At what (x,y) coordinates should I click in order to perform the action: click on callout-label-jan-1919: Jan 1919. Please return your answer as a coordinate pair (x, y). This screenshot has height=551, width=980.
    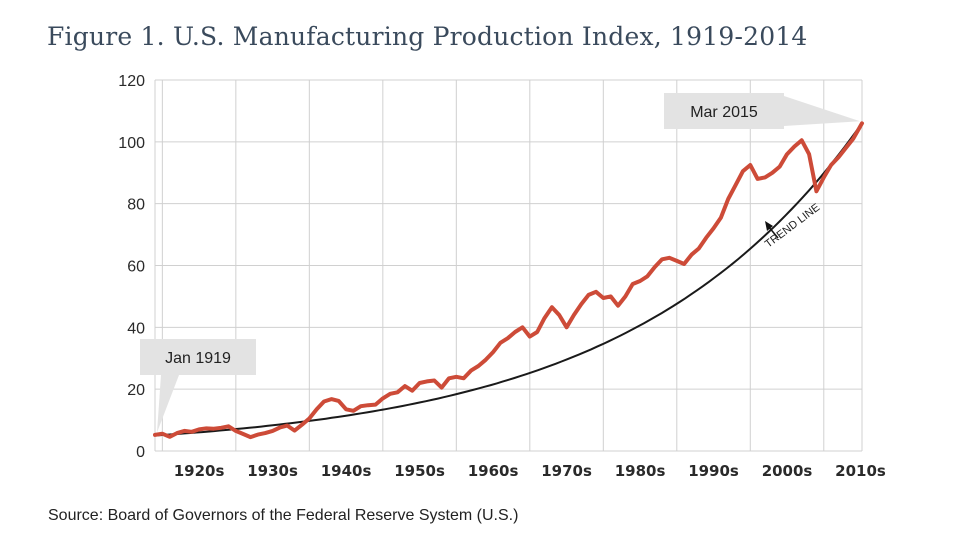
    Looking at the image, I should click on (198, 358).